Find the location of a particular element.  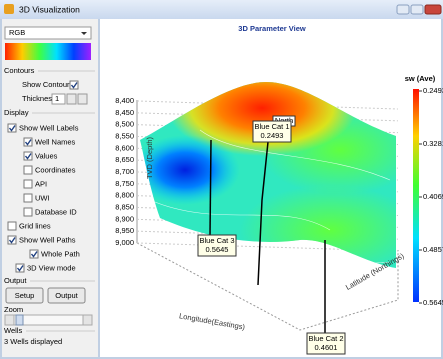

thickness-input is located at coordinates (58, 99).